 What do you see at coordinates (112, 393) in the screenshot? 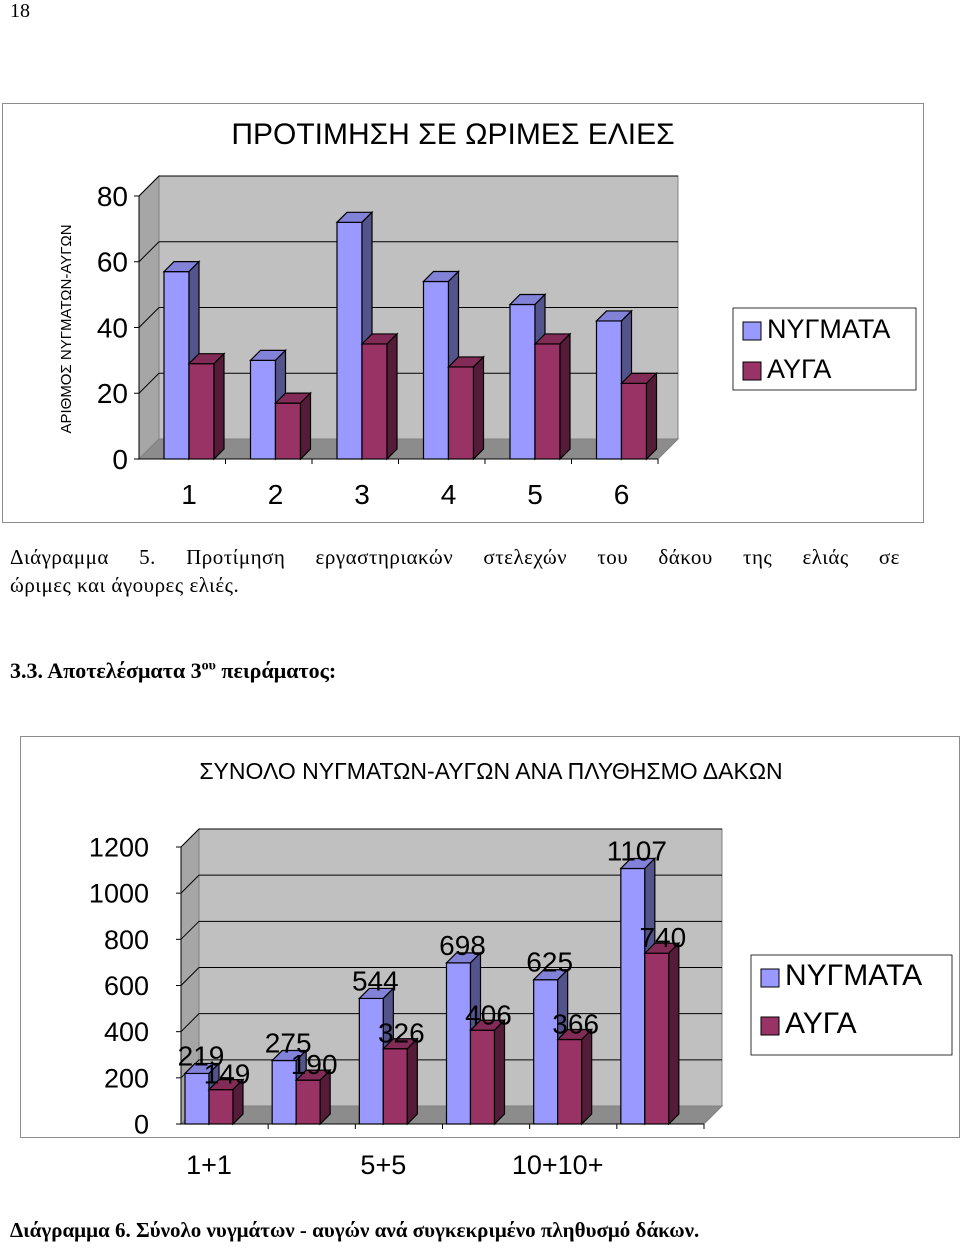
I see `chart1-ytick-label: 20` at bounding box center [112, 393].